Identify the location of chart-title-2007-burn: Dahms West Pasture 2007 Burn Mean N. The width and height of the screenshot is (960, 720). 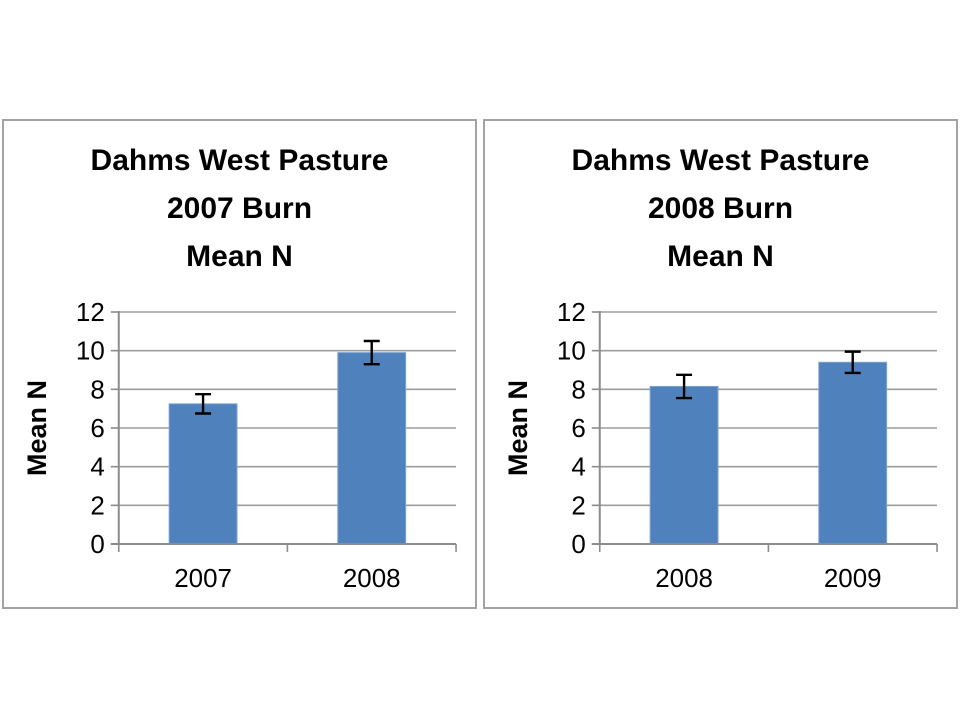
(239, 209).